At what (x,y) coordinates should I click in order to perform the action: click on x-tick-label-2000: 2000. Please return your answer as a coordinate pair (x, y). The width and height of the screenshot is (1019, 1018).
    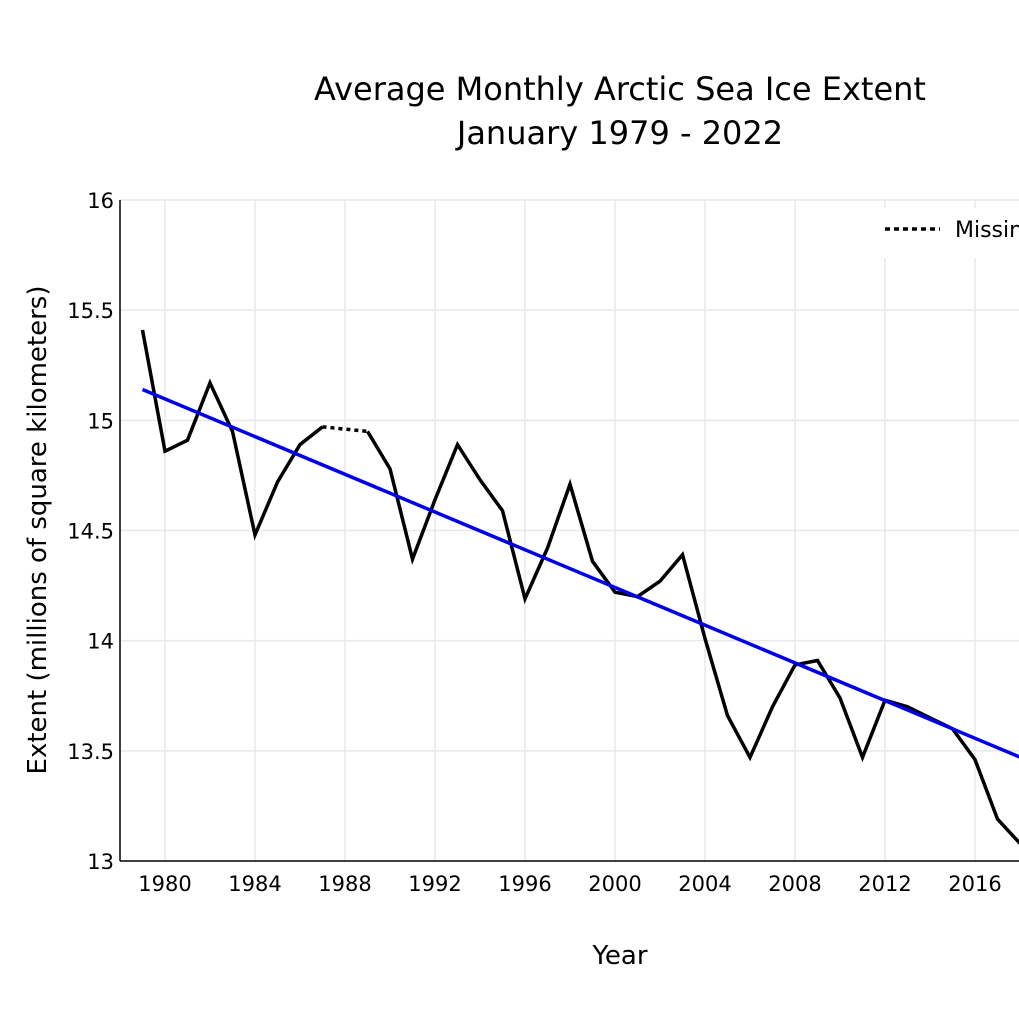
    Looking at the image, I should click on (614, 884).